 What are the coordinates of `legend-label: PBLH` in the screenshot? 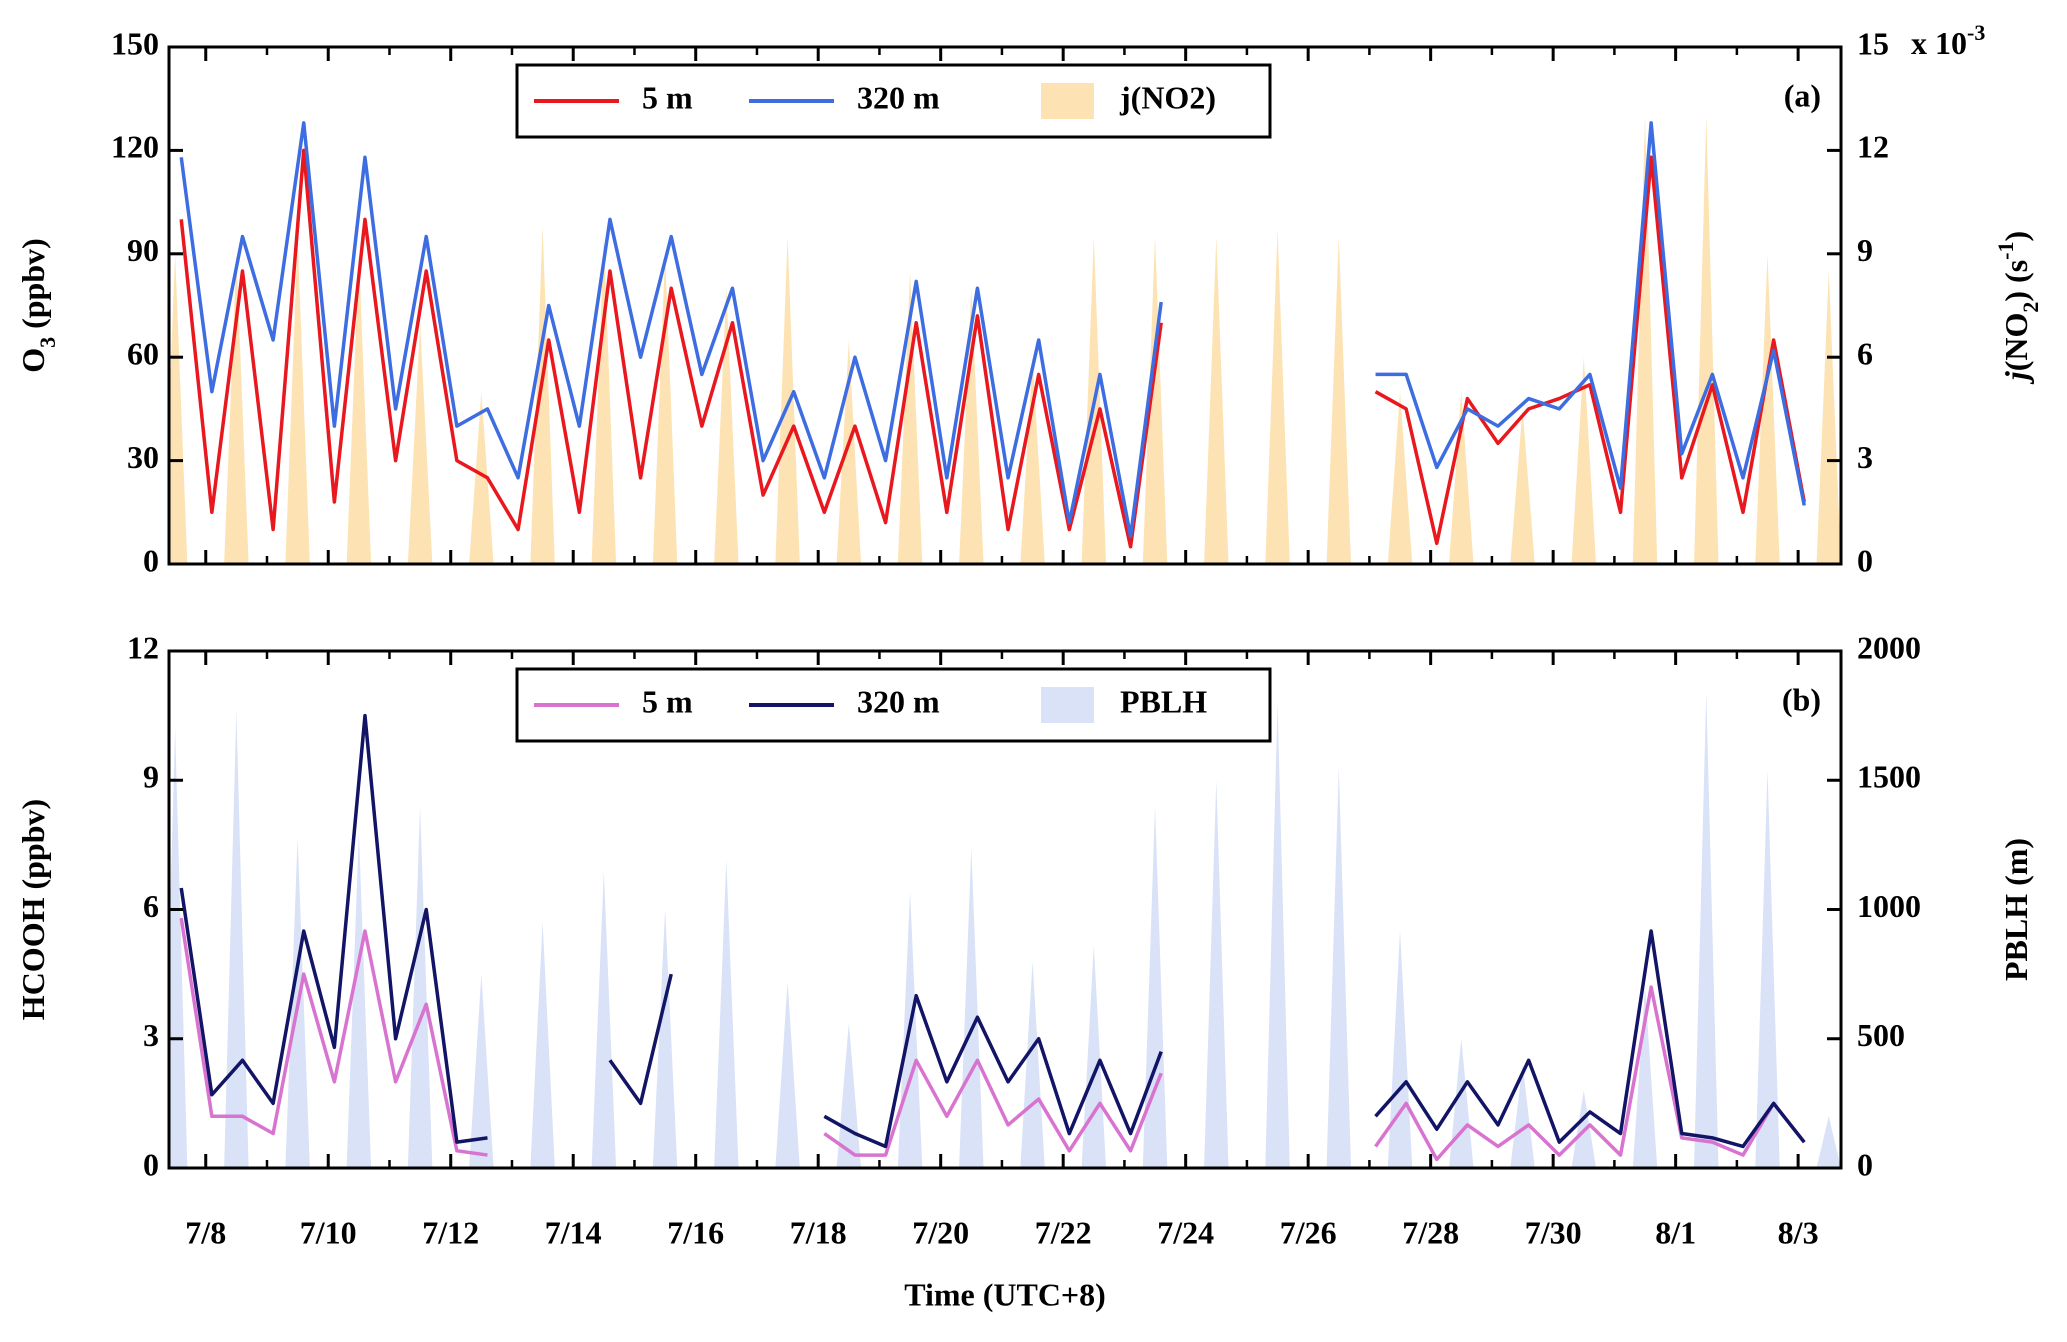 It's located at (1163, 701).